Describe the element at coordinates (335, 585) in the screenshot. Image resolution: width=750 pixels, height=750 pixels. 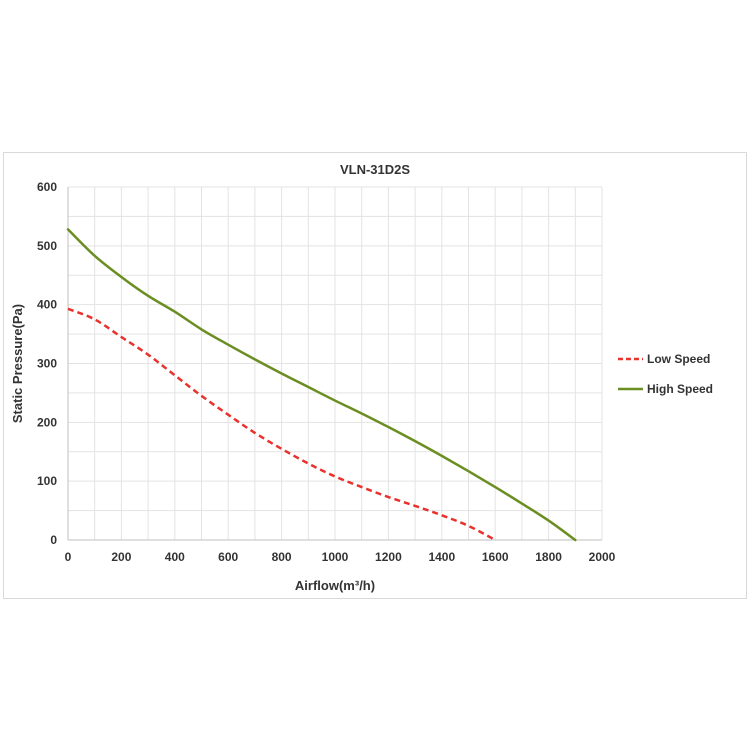
I see `x-axis-title: Airflow(m³/h)` at that location.